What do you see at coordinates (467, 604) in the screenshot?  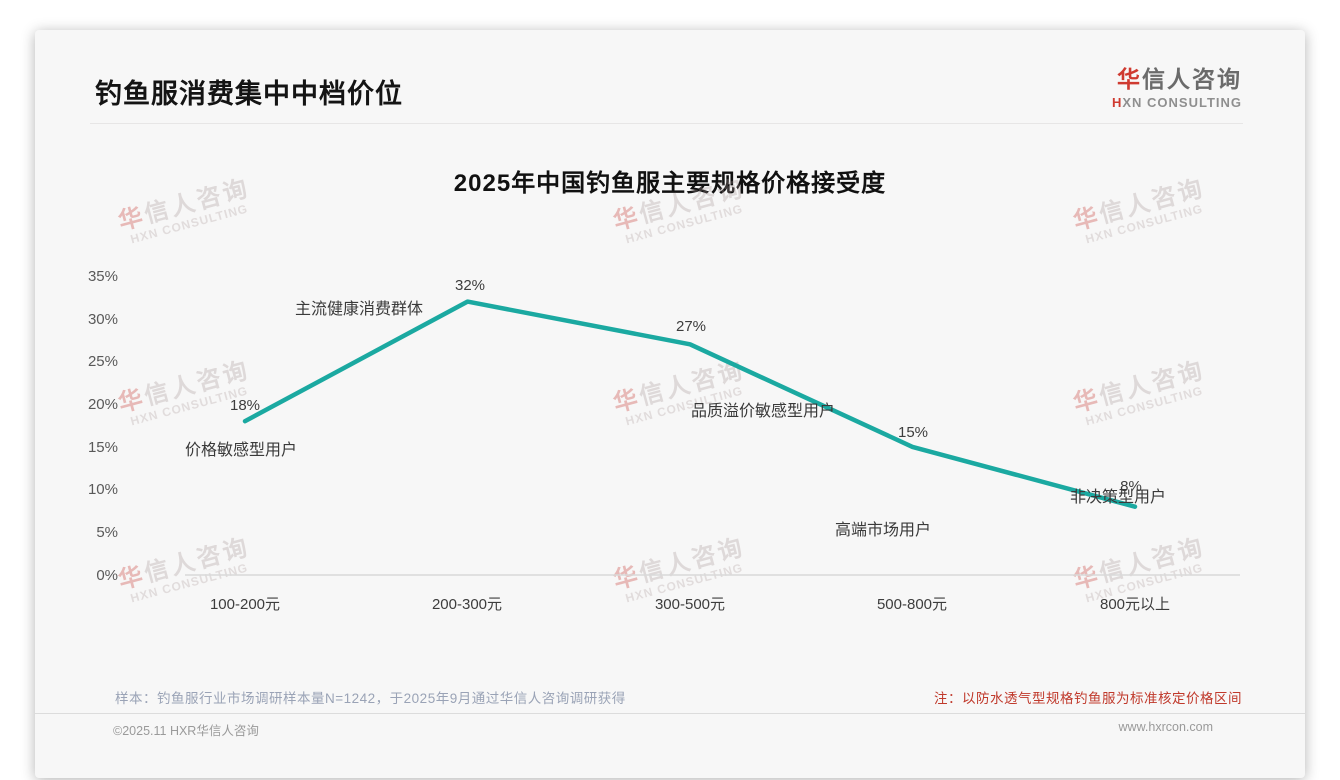 I see `x-axis-label: 200-300元` at bounding box center [467, 604].